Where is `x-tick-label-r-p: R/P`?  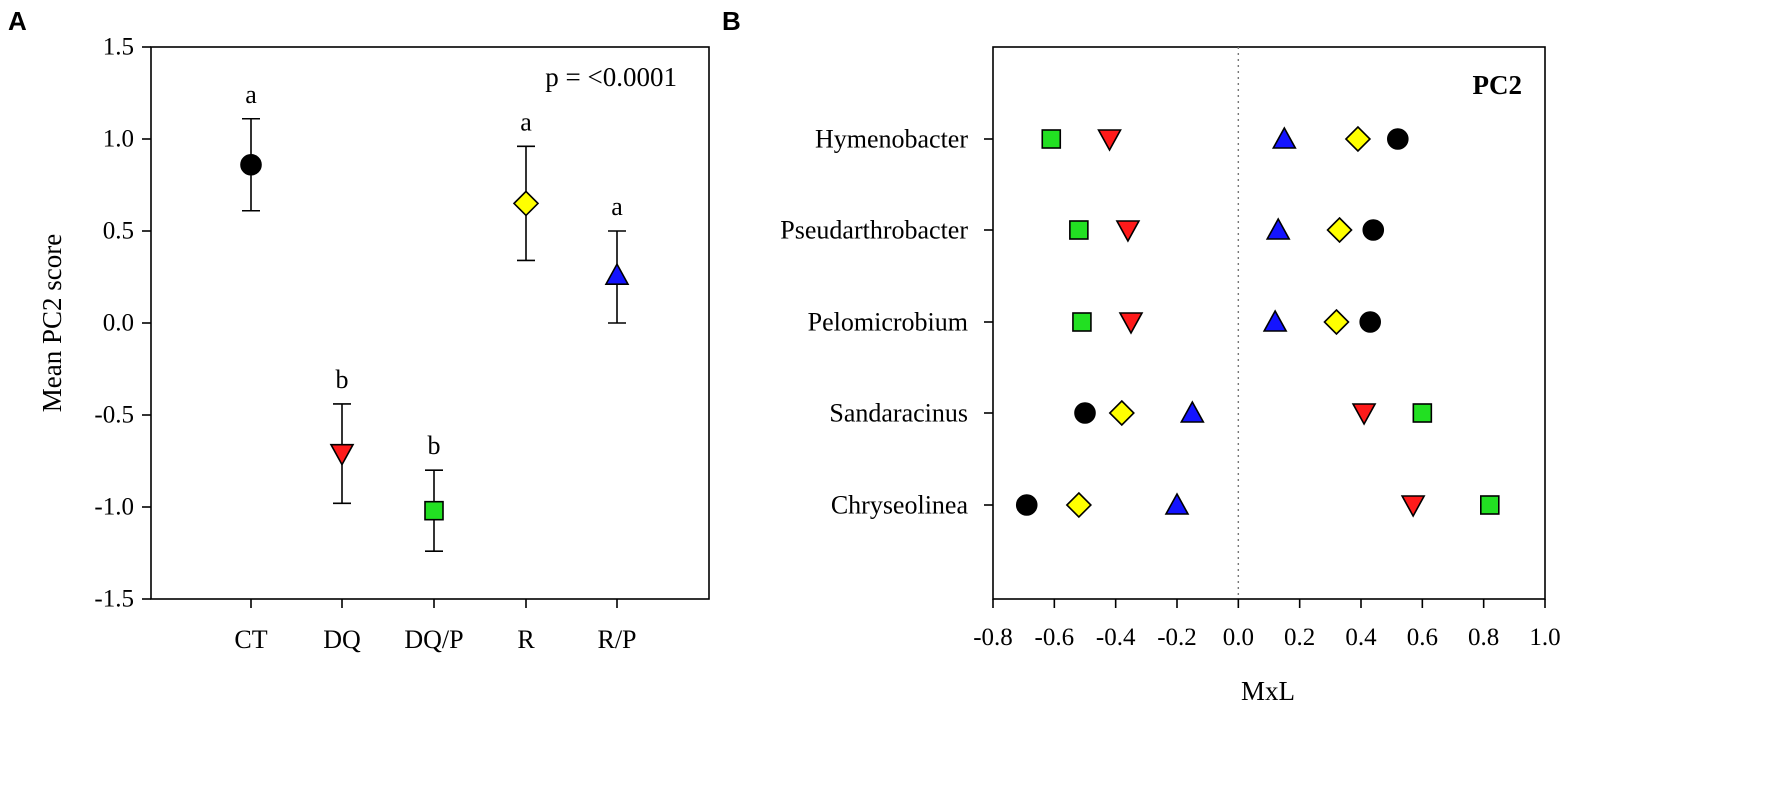
x-tick-label-r-p: R/P is located at coordinates (616, 639).